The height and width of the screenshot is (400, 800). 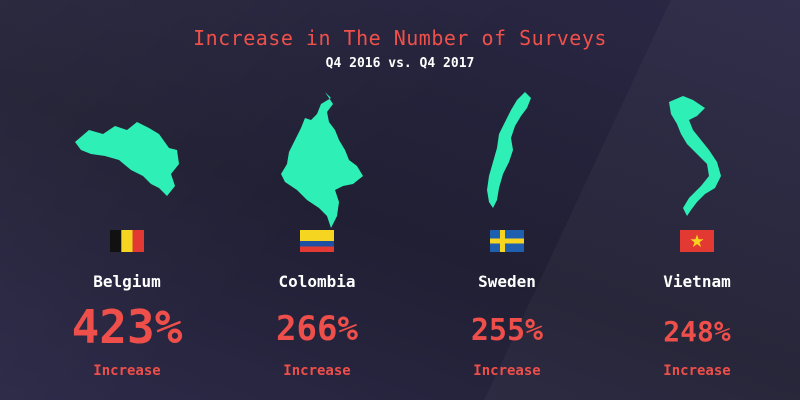 What do you see at coordinates (507, 330) in the screenshot?
I see `percent-value: 255%` at bounding box center [507, 330].